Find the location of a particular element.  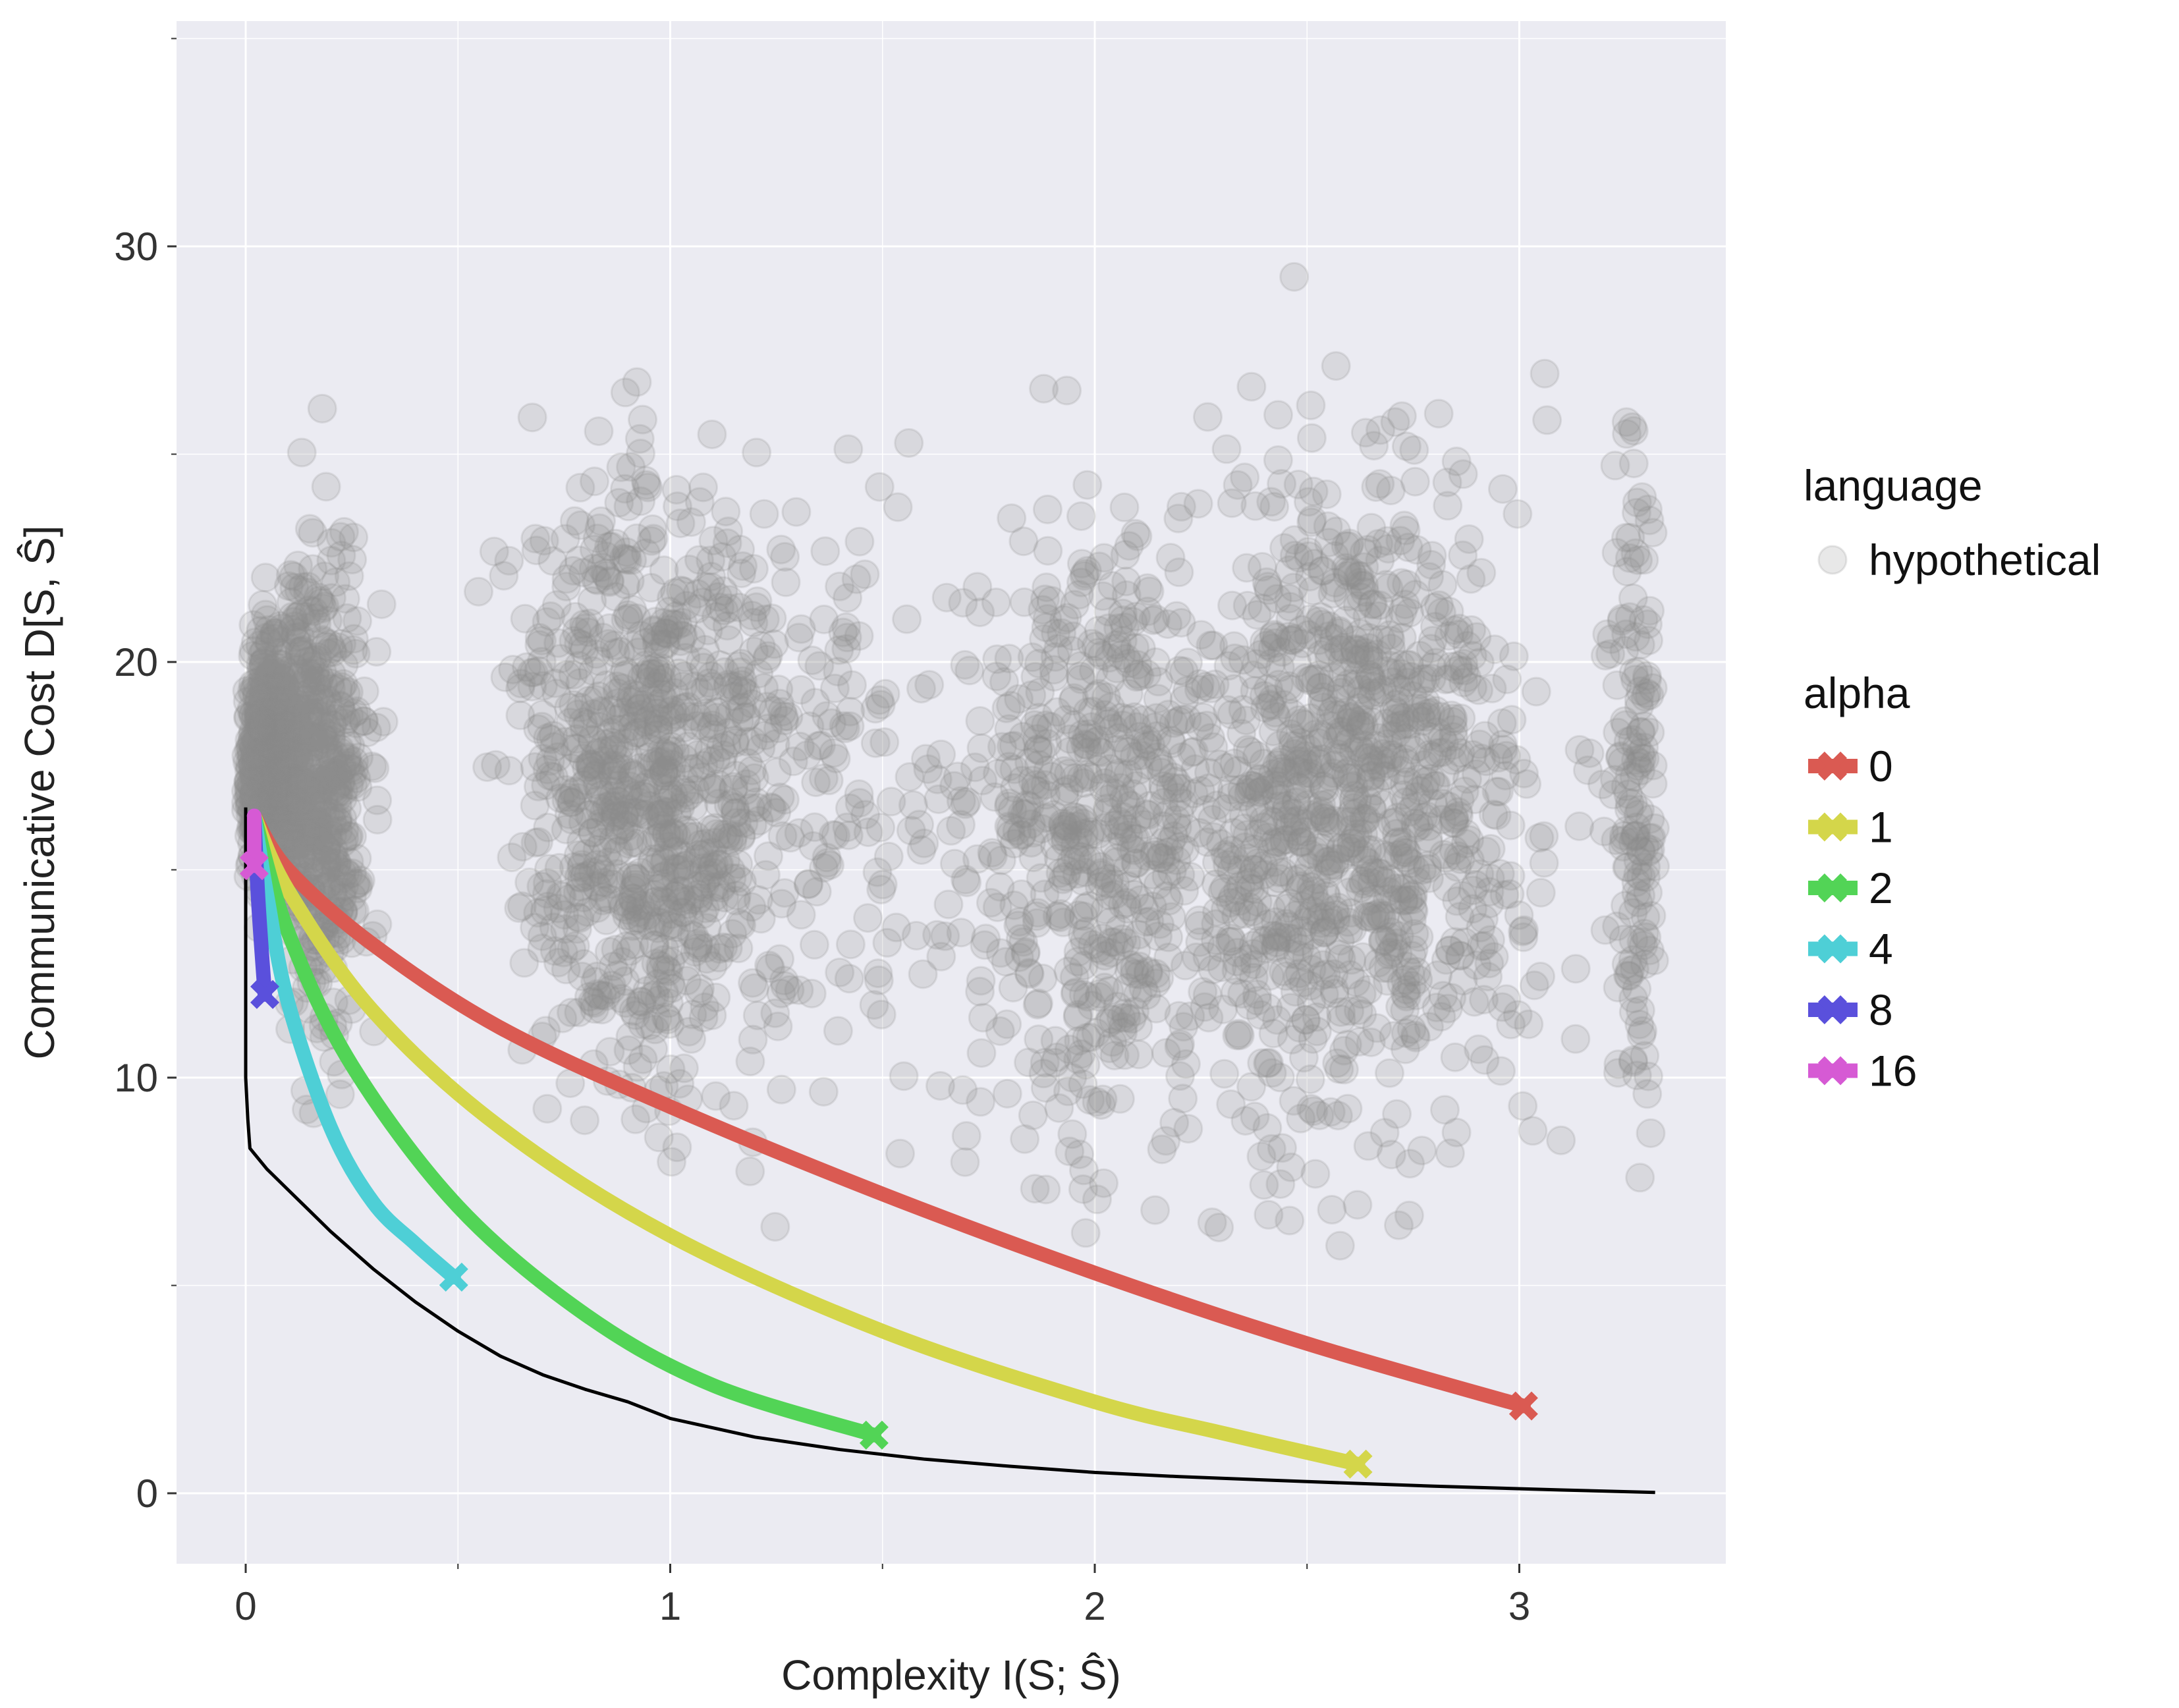

legend-key-hypothetical is located at coordinates (1832, 560).